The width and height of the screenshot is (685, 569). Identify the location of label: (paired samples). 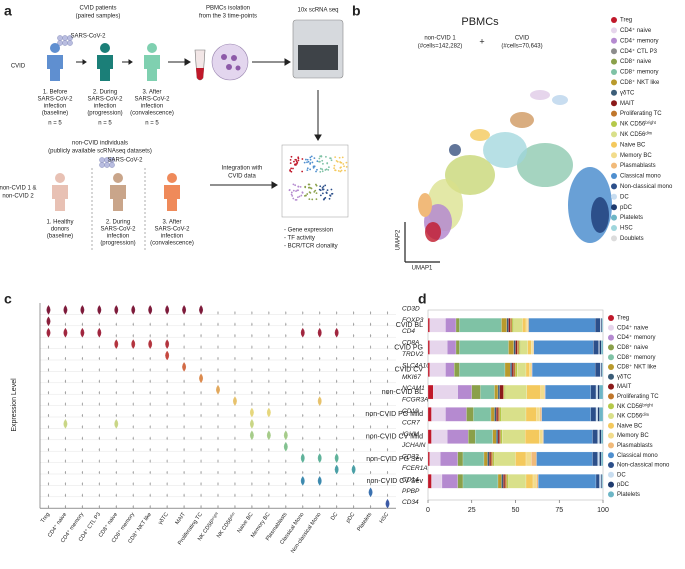
(98, 17).